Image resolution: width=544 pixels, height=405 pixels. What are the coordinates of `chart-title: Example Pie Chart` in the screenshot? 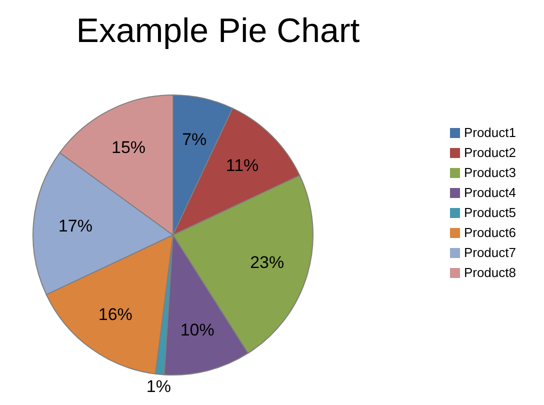 It's located at (218, 31).